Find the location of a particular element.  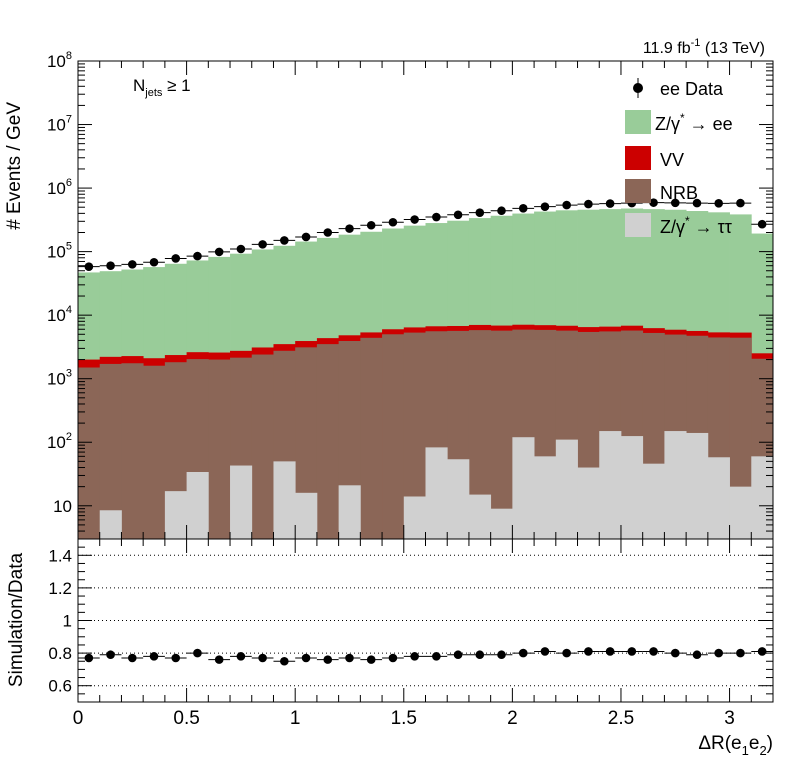

legend-entry-nrb: NRB is located at coordinates (661, 191).